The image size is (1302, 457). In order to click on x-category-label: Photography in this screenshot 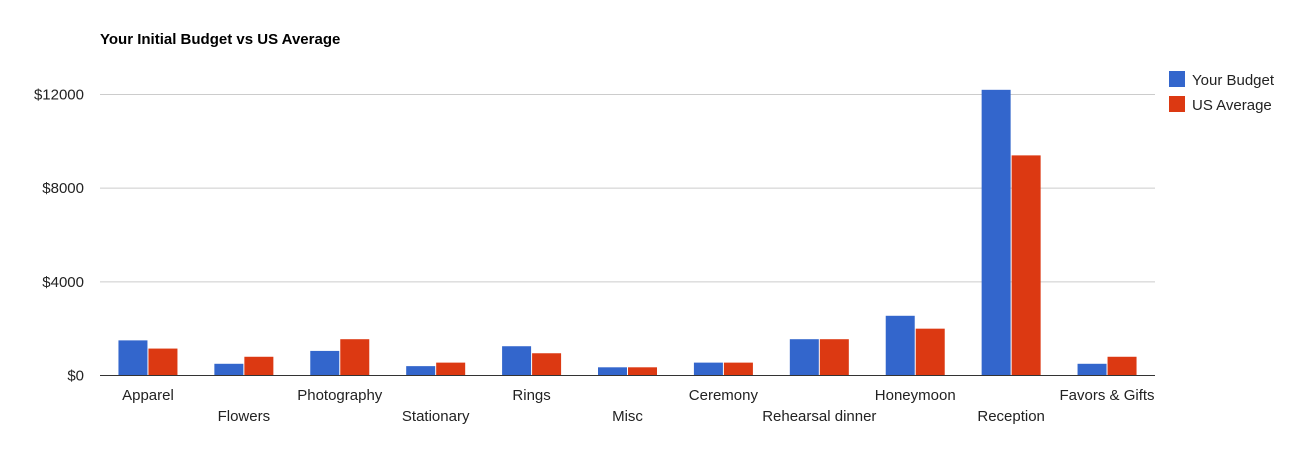, I will do `click(340, 395)`.